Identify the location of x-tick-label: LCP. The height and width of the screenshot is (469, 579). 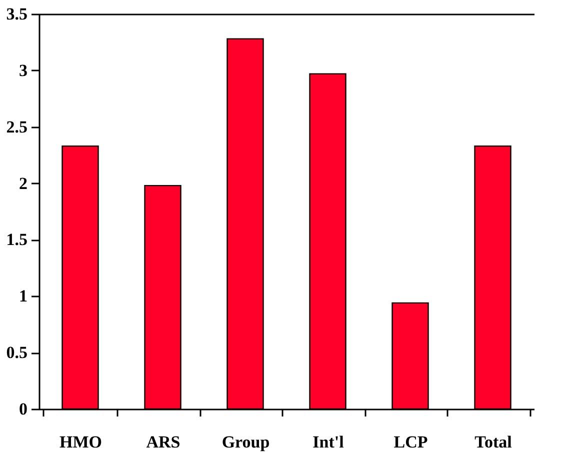
(411, 442).